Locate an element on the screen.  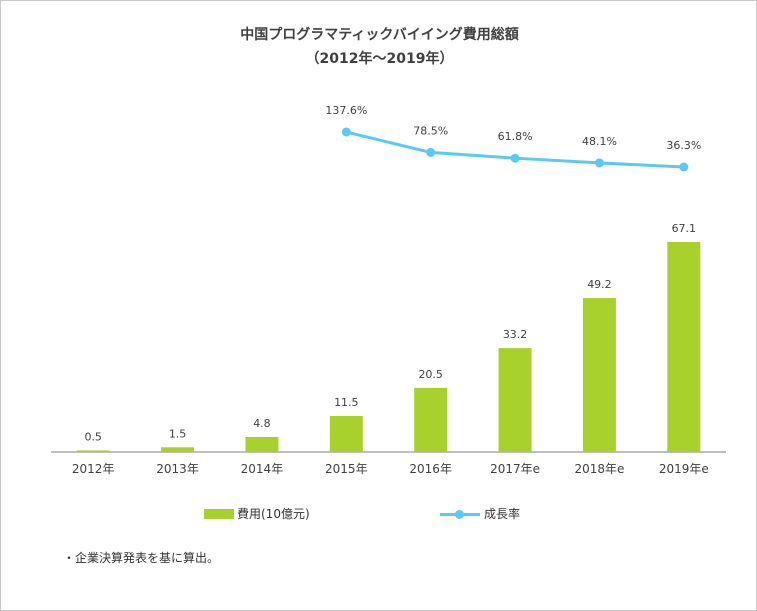
legend-line-swatch is located at coordinates (460, 514).